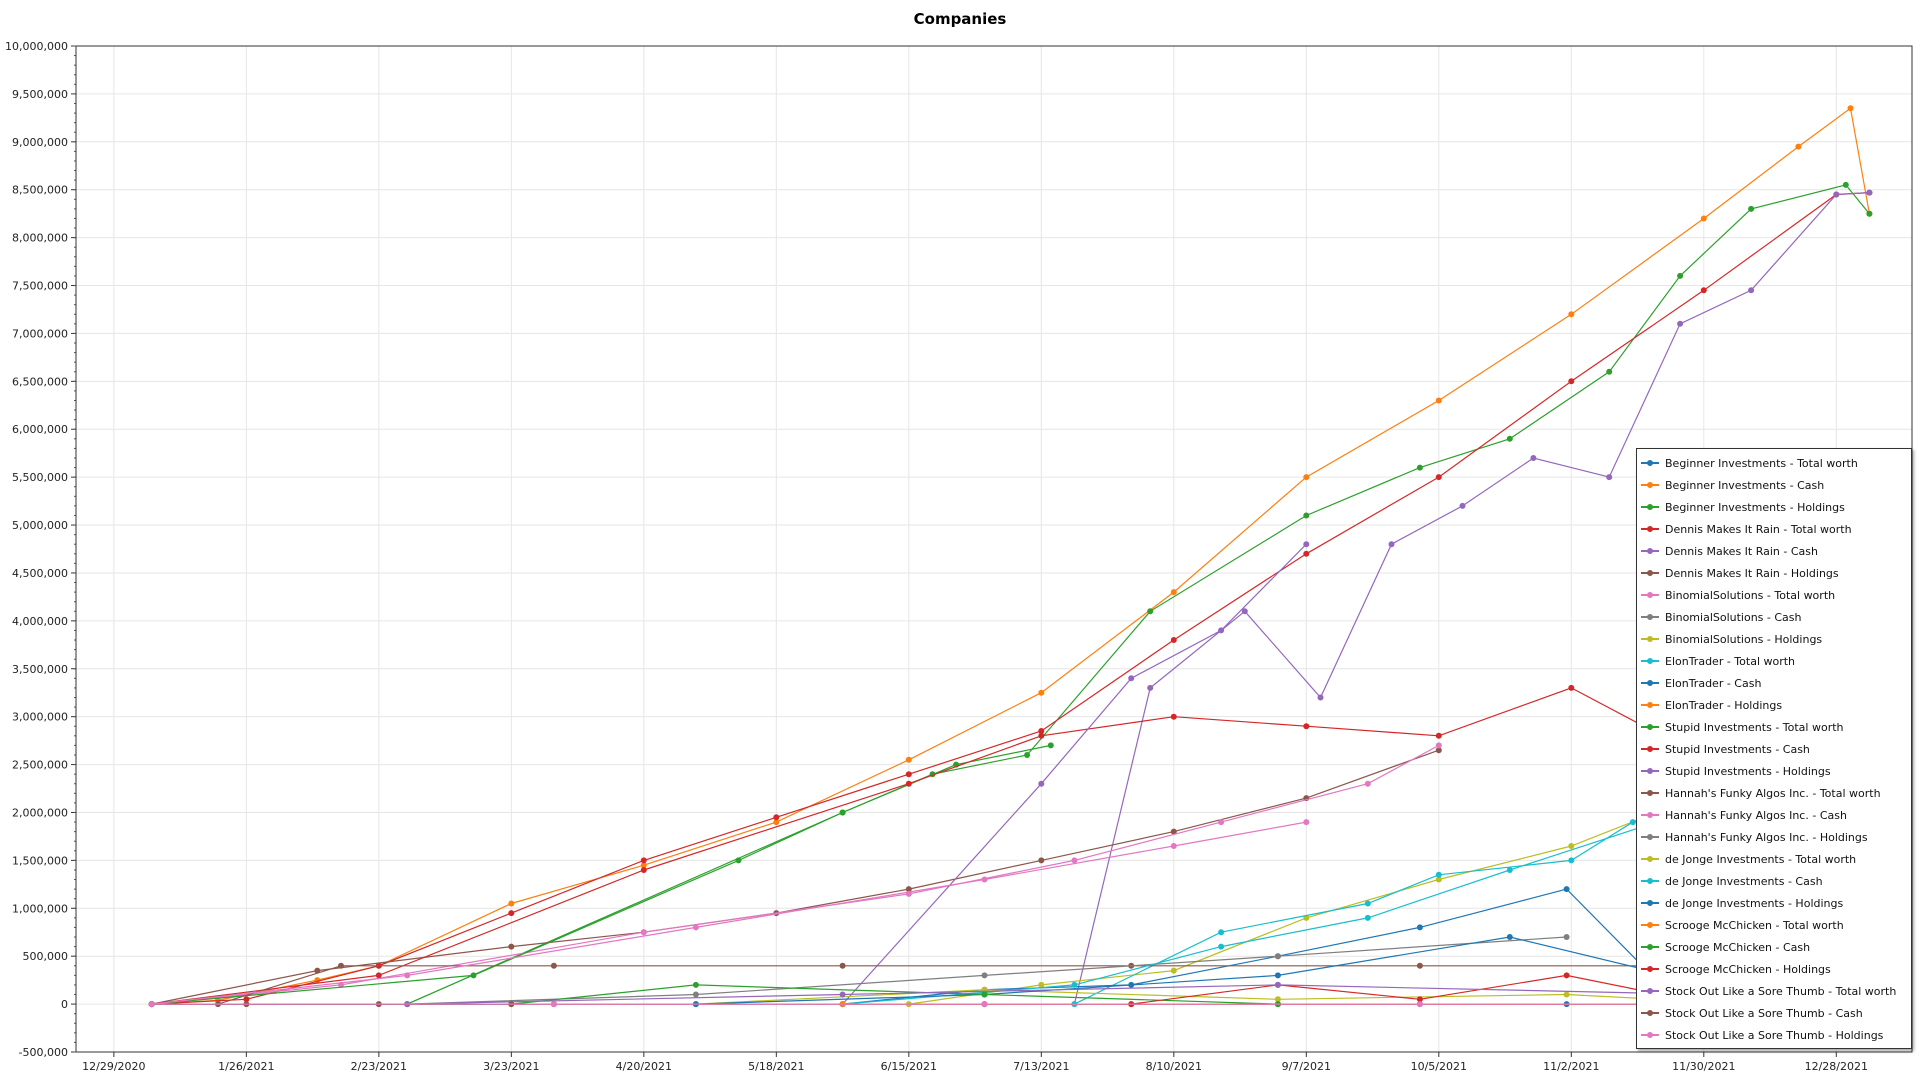 The width and height of the screenshot is (1920, 1080). I want to click on y-tick-label: 5,500,000, so click(40, 477).